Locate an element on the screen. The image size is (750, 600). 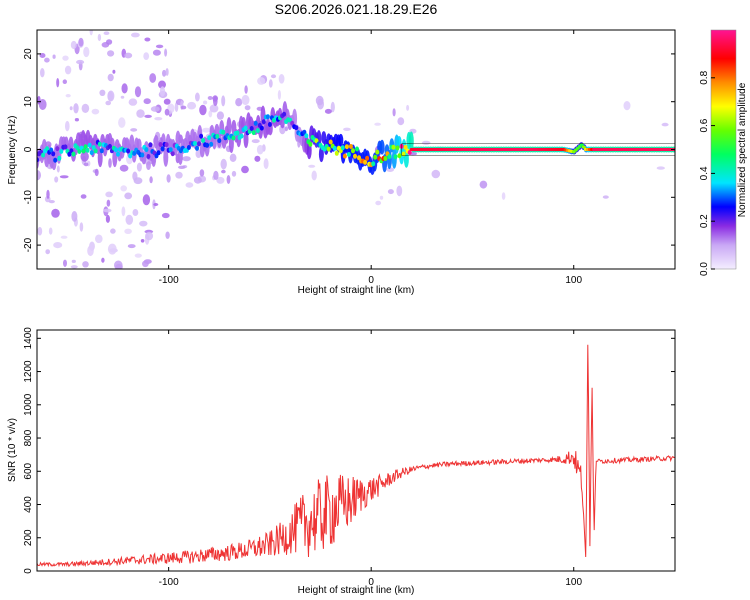
colorbar-gradient is located at coordinates (723, 149).